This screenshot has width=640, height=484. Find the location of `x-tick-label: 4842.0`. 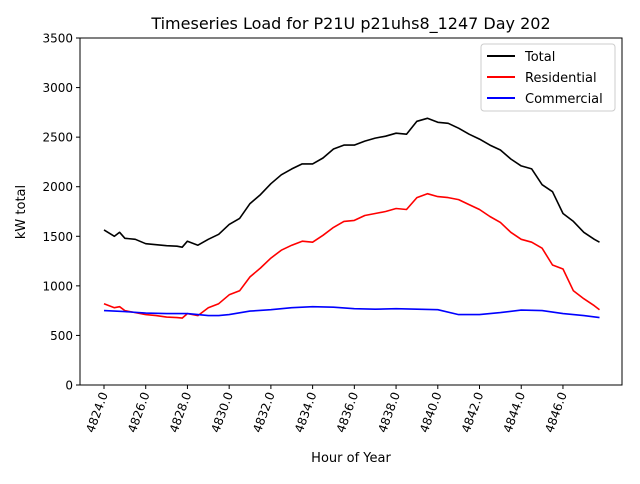

x-tick-label: 4842.0 is located at coordinates (473, 412).